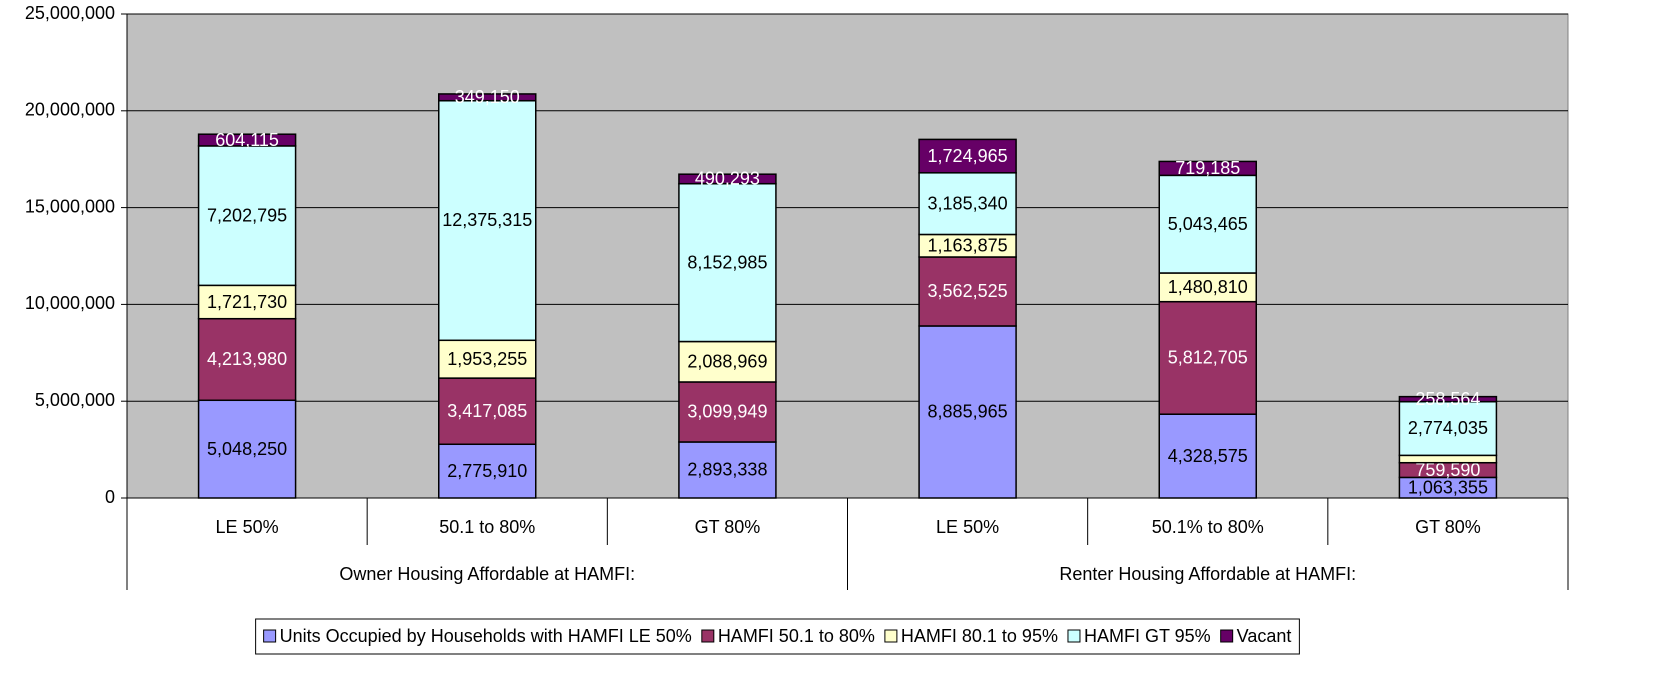  I want to click on data-label: 349,150, so click(487, 97).